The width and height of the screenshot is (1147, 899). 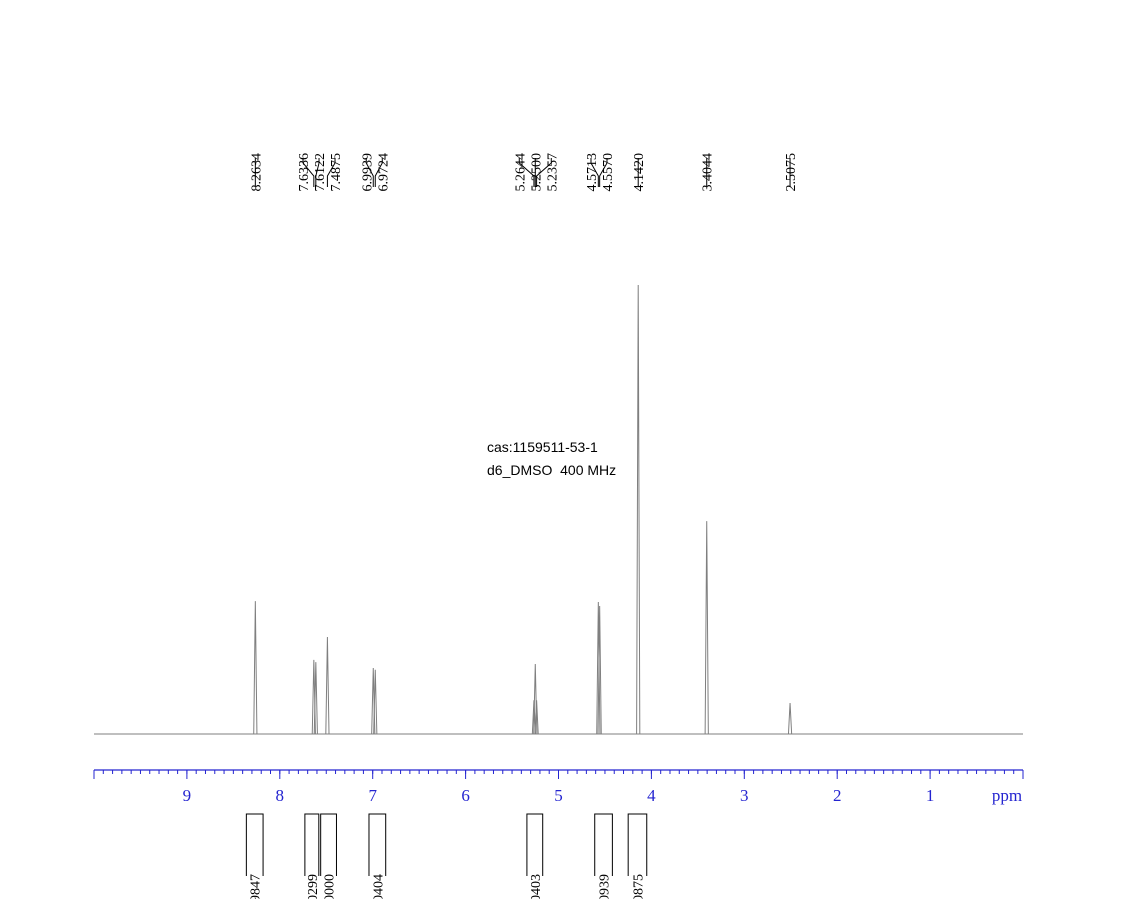 I want to click on integral-label: 3.0875, so click(x=638, y=886).